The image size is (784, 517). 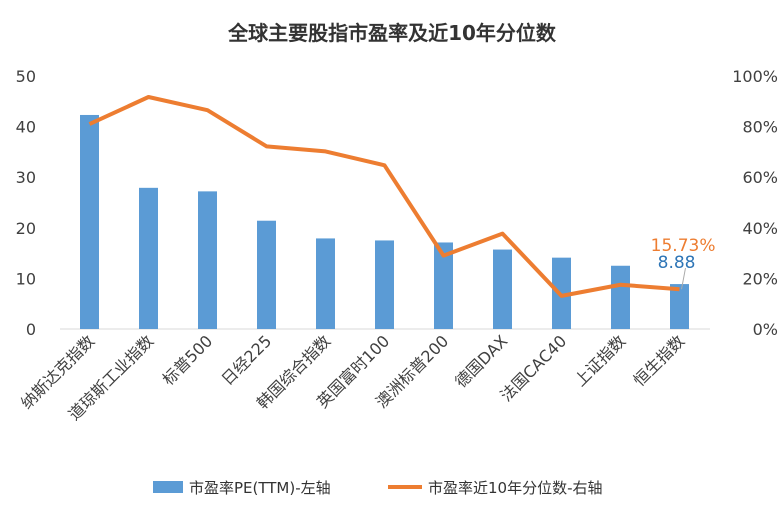 I want to click on data-labels: 15.73%8.88, so click(x=683, y=263).